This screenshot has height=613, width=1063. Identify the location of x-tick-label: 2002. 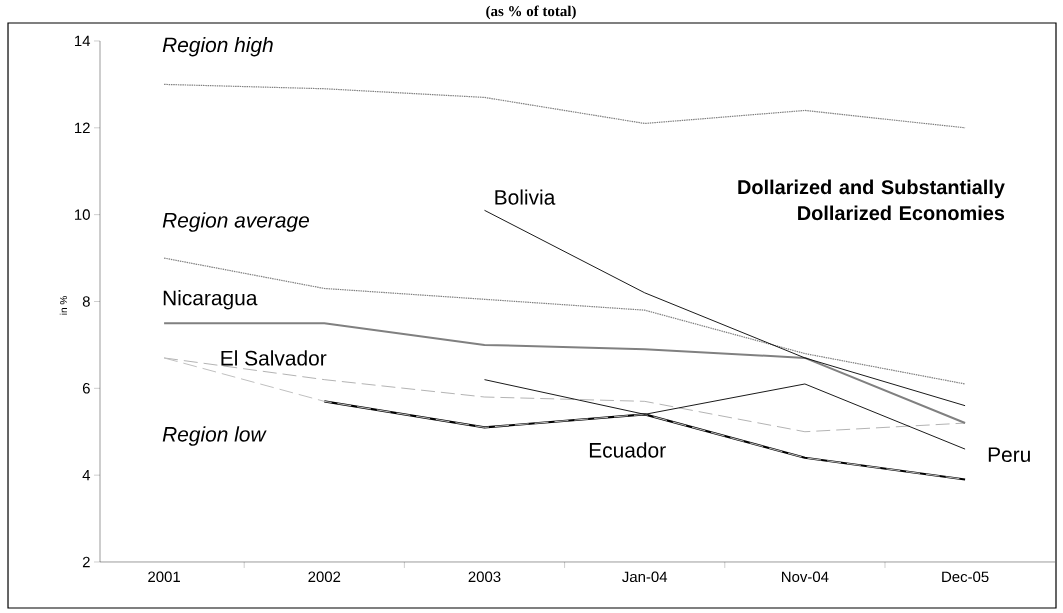
(324, 577).